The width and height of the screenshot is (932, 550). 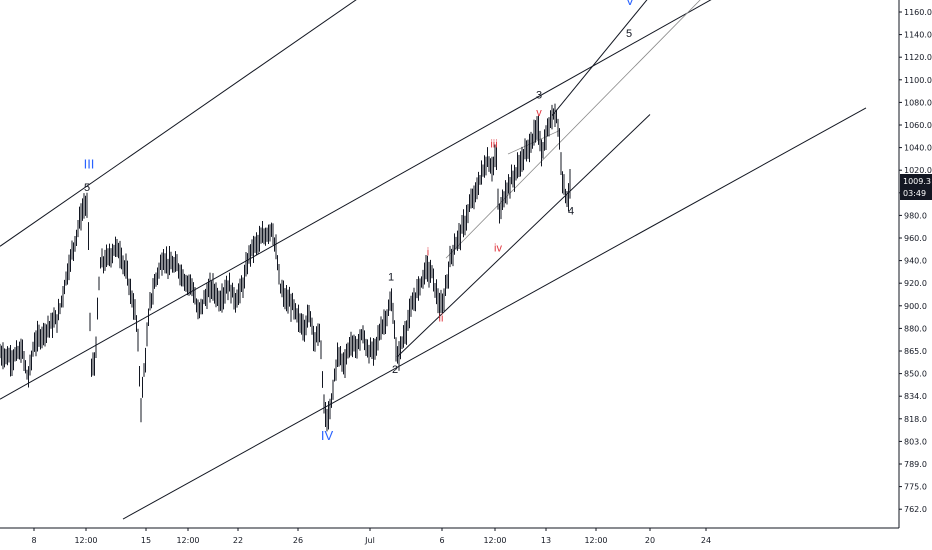 What do you see at coordinates (576, 129) in the screenshot?
I see `diagonal-line-c` at bounding box center [576, 129].